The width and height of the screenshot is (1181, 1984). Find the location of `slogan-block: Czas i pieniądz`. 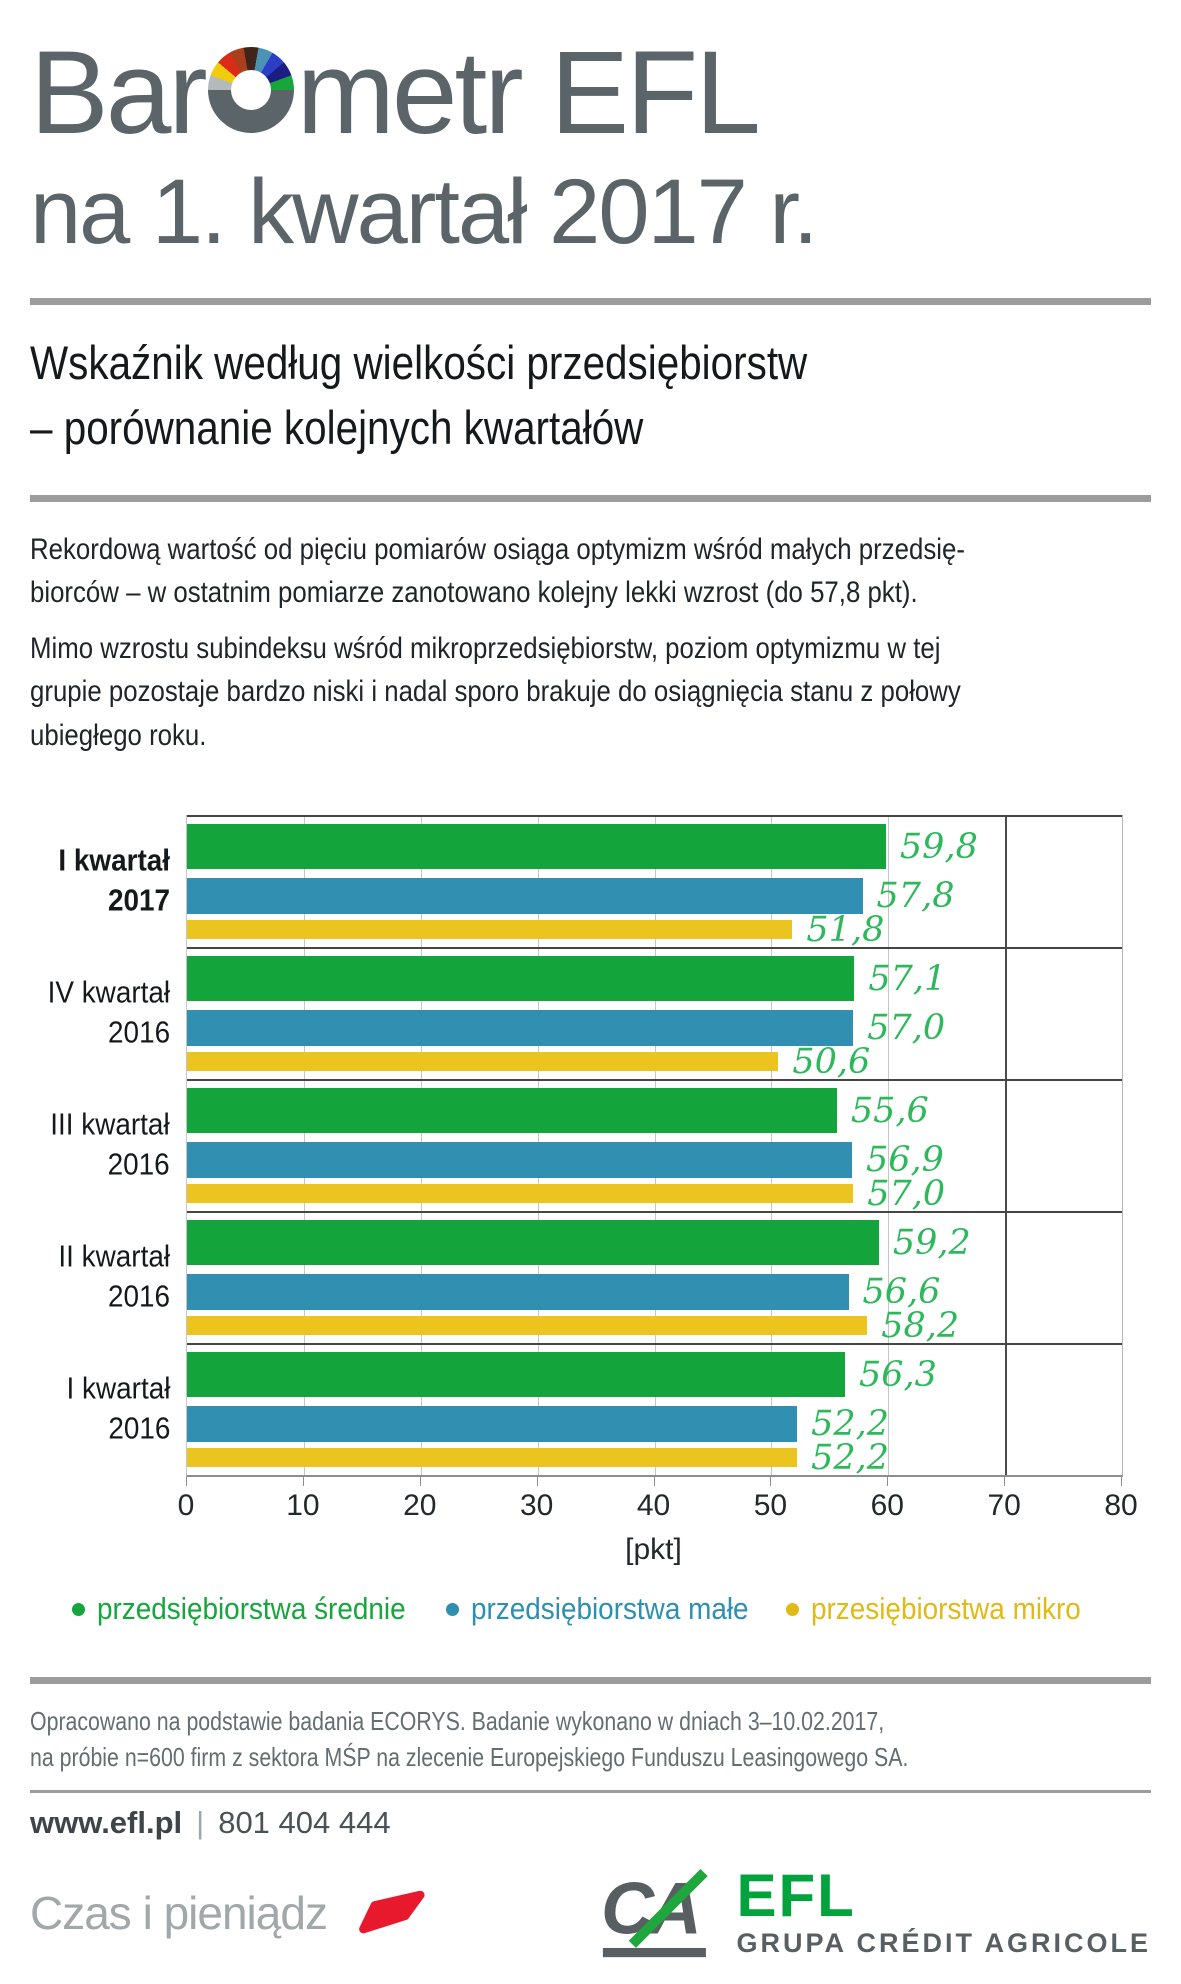

slogan-block: Czas i pieniądz is located at coordinates (227, 1913).